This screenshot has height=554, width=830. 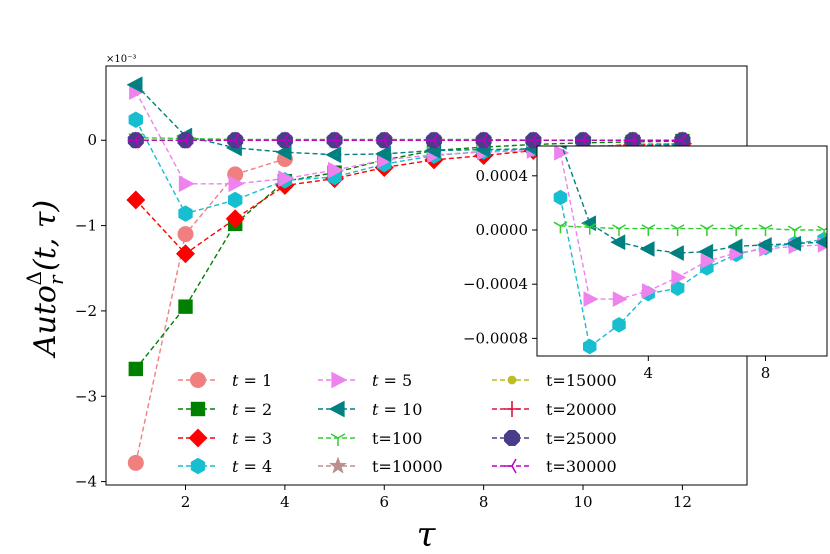 What do you see at coordinates (682, 502) in the screenshot?
I see `x-tick-label: 12` at bounding box center [682, 502].